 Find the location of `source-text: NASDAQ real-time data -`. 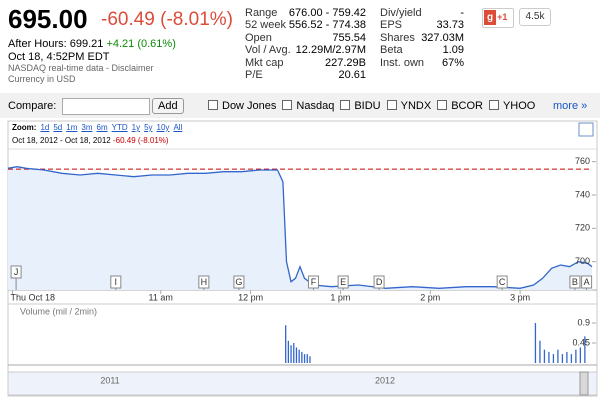

source-text: NASDAQ real-time data - is located at coordinates (59, 68).